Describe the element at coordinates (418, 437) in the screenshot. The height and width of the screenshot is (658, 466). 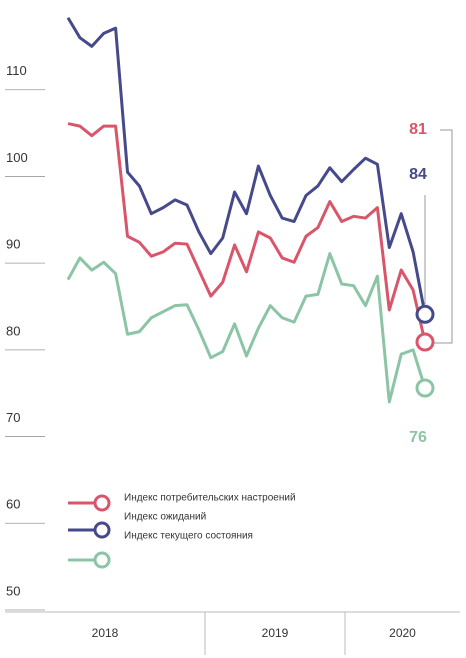
I see `value-label: 76` at that location.